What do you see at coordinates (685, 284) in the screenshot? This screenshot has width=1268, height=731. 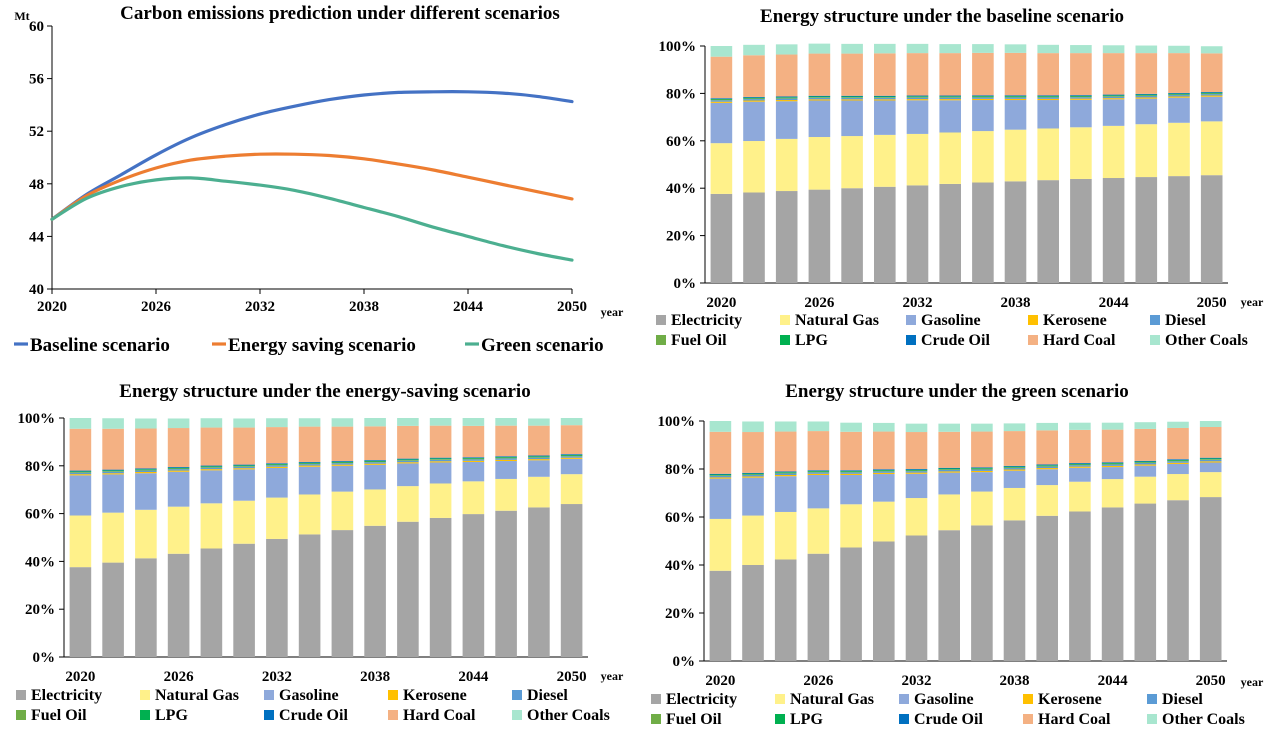 I see `y-tick-label: 0%` at bounding box center [685, 284].